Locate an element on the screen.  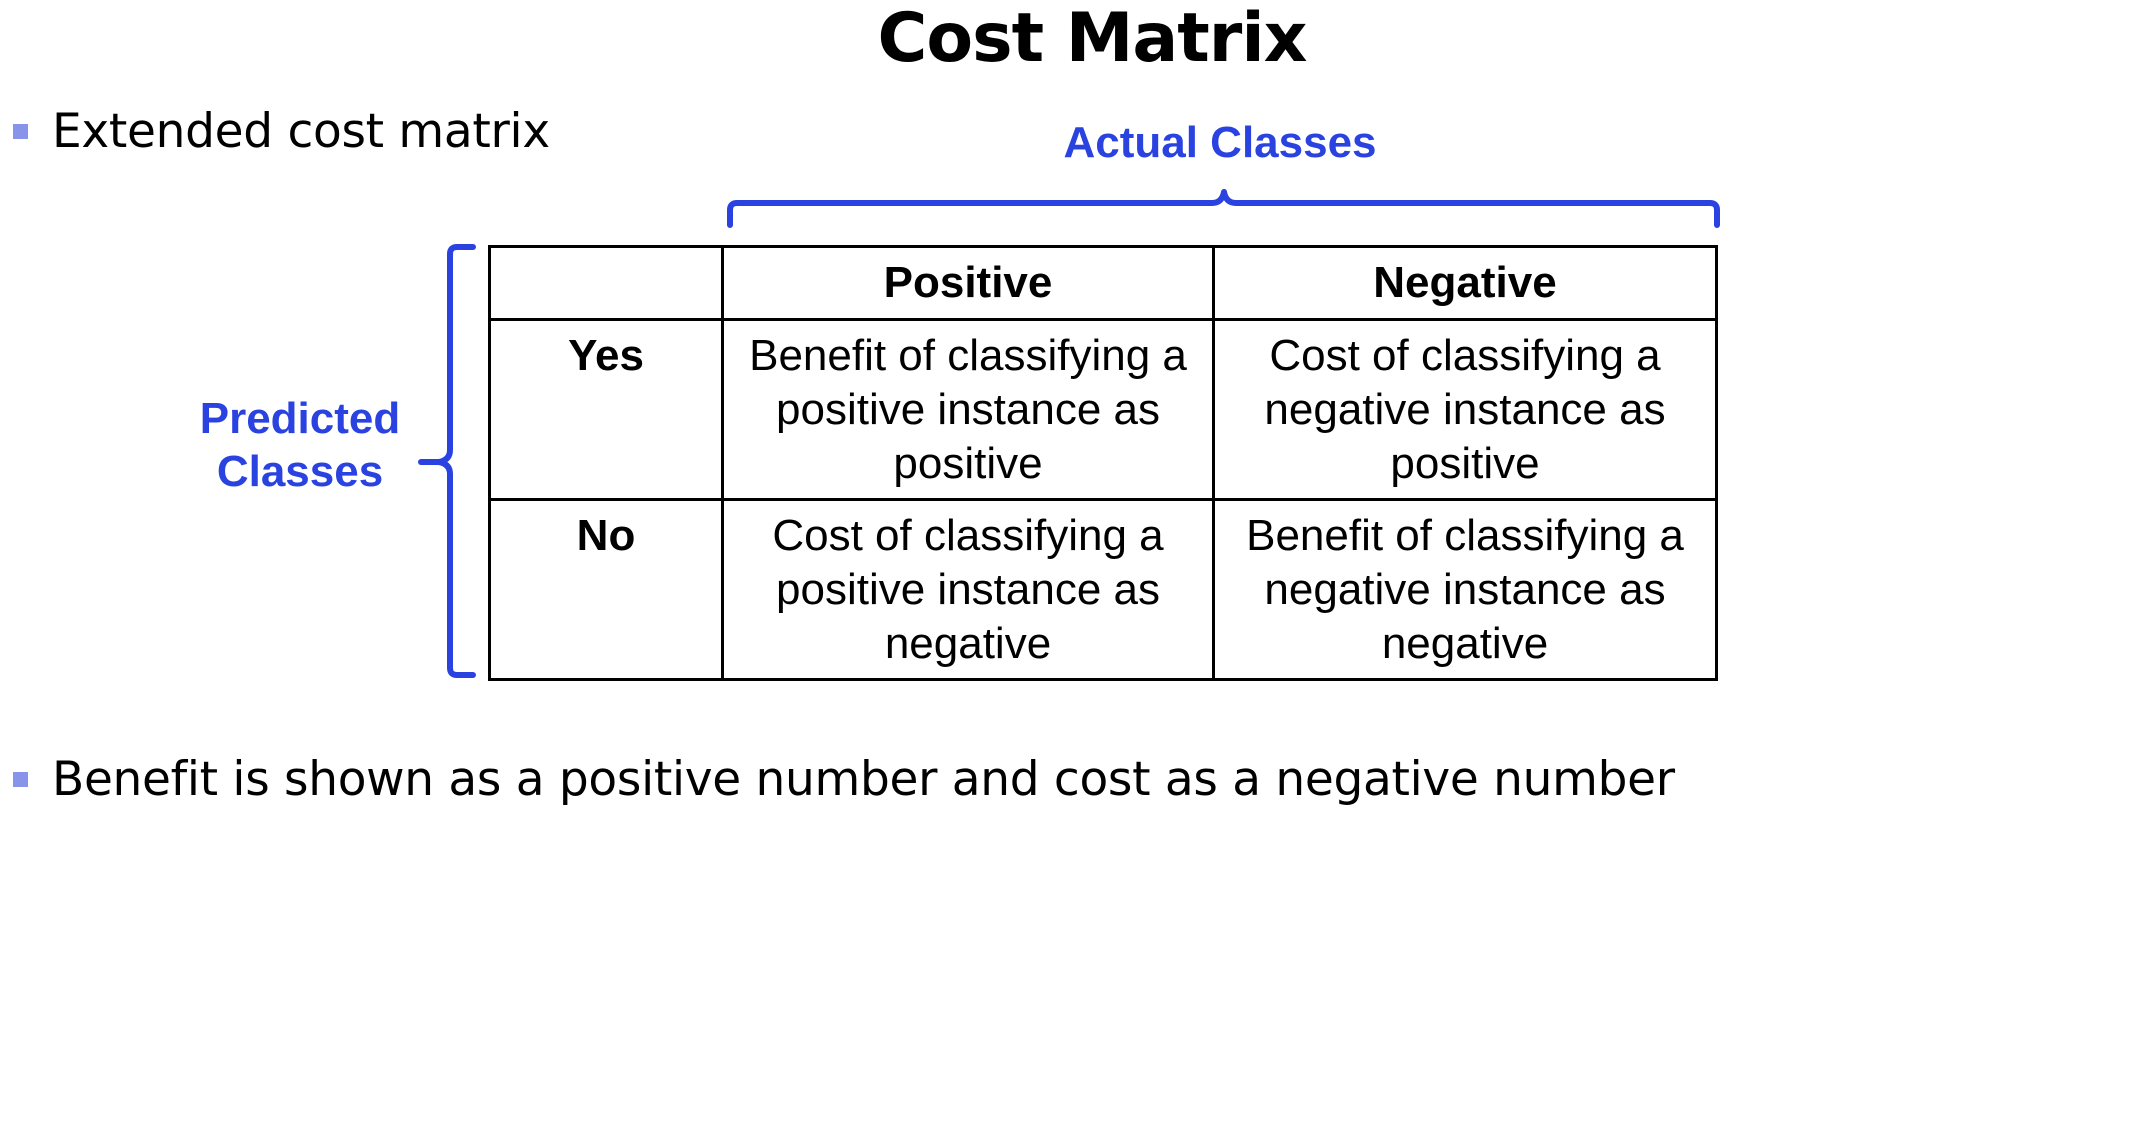
row-label-text: Yes is located at coordinates (606, 355).